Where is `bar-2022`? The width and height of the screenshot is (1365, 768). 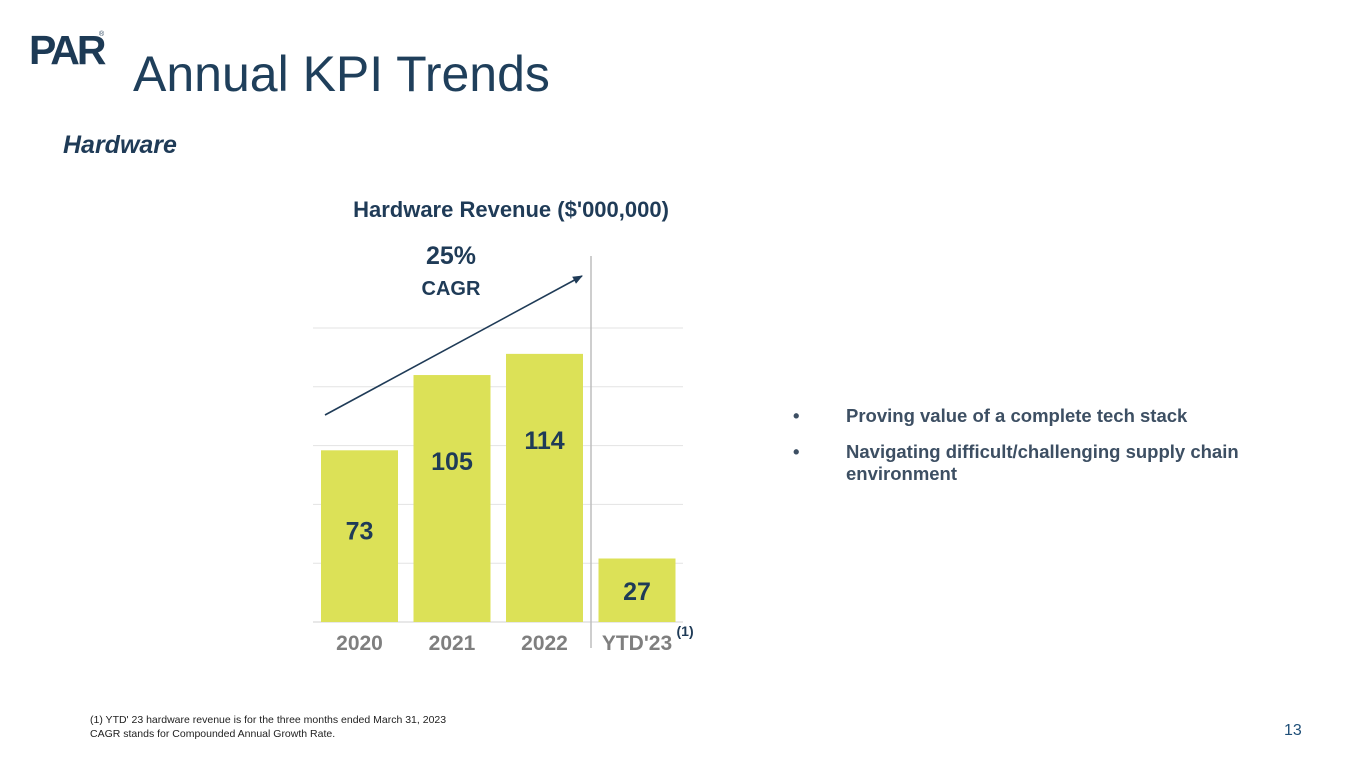 bar-2022 is located at coordinates (544, 487).